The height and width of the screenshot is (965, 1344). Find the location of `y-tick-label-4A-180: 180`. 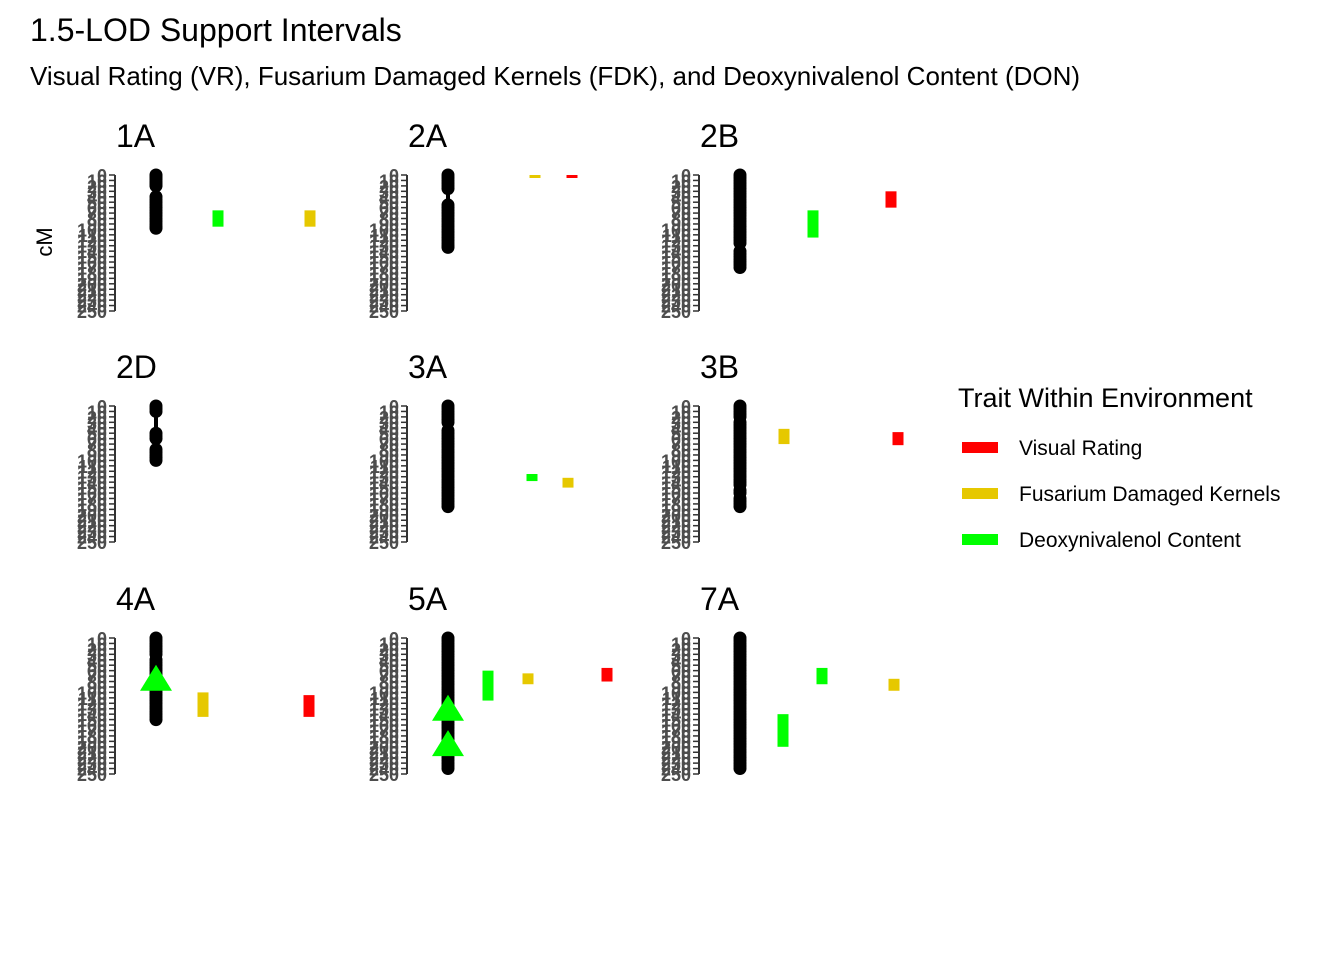

y-tick-label-4A-180: 180 is located at coordinates (92, 737).